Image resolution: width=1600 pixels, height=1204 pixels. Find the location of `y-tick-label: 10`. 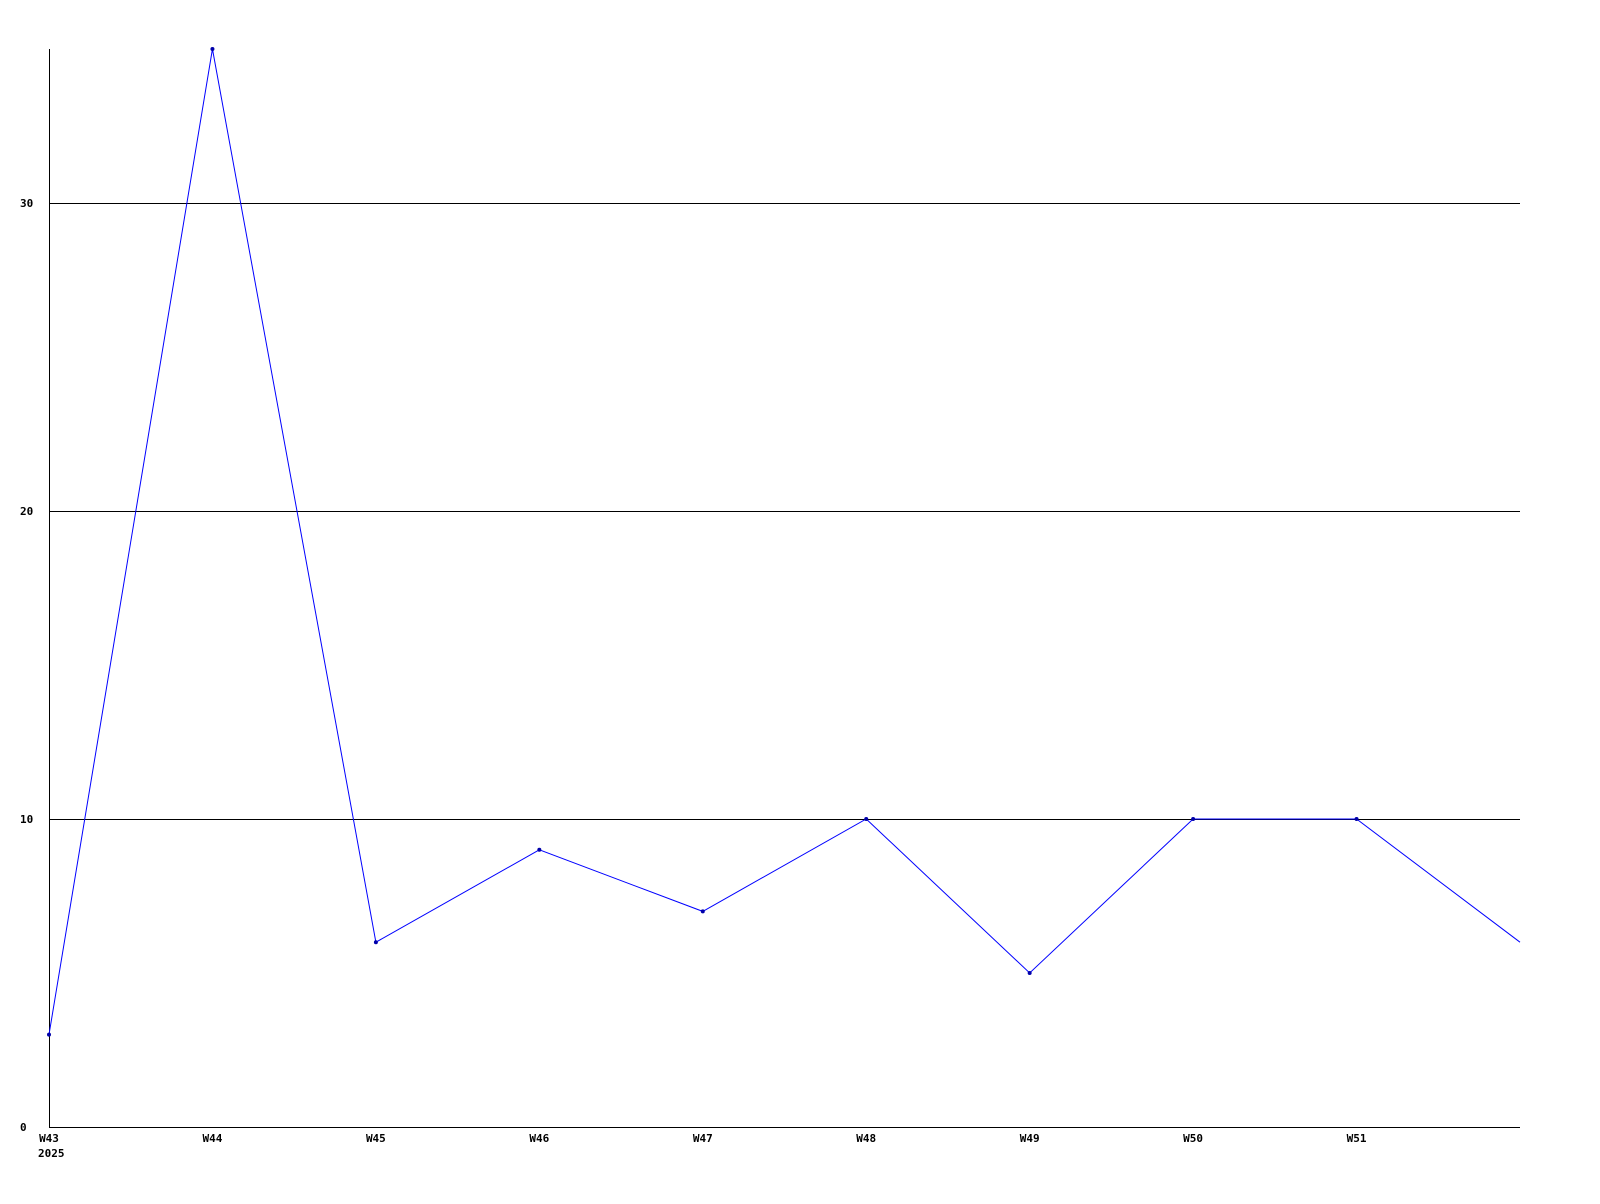

y-tick-label: 10 is located at coordinates (26, 819).